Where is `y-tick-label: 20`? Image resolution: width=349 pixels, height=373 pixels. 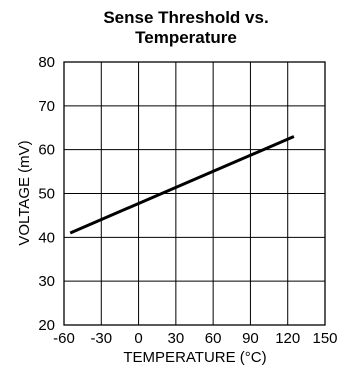 y-tick-label: 20 is located at coordinates (46, 325).